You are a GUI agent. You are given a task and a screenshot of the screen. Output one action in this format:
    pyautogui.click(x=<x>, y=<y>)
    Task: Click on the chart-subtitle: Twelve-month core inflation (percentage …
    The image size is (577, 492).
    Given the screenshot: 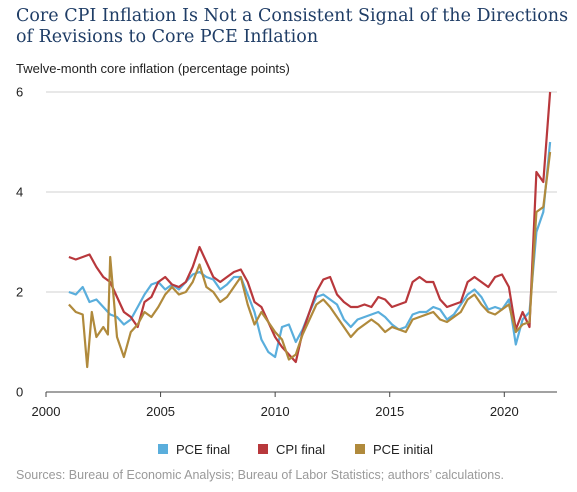 What is the action you would take?
    pyautogui.click(x=153, y=68)
    